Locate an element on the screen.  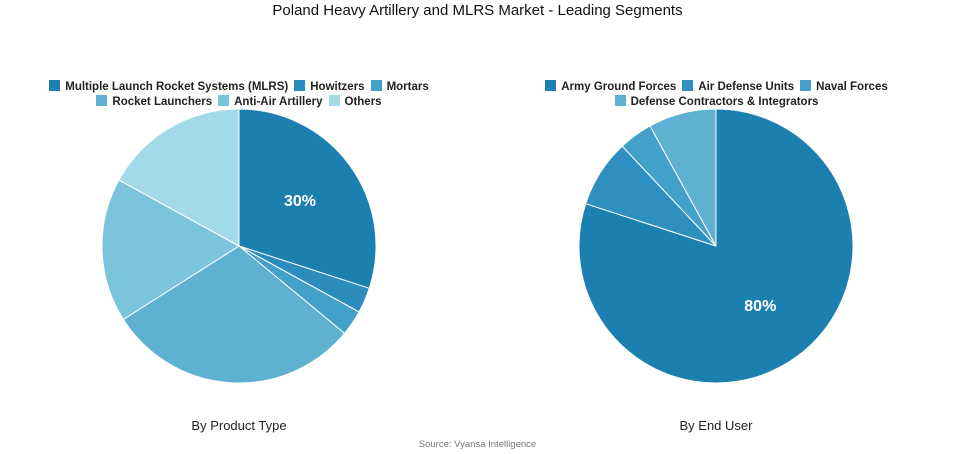
legend-label: Mortars is located at coordinates (407, 87).